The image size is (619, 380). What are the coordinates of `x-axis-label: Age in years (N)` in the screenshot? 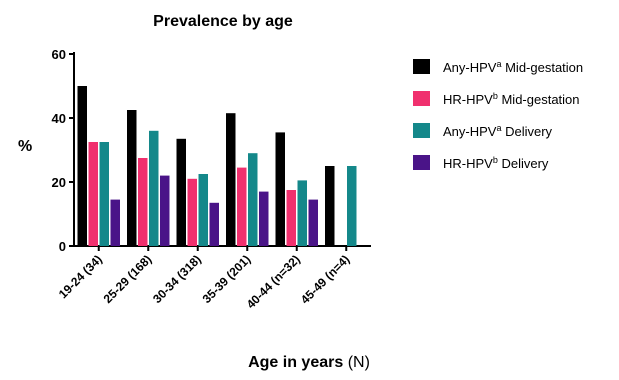 It's located at (309, 362).